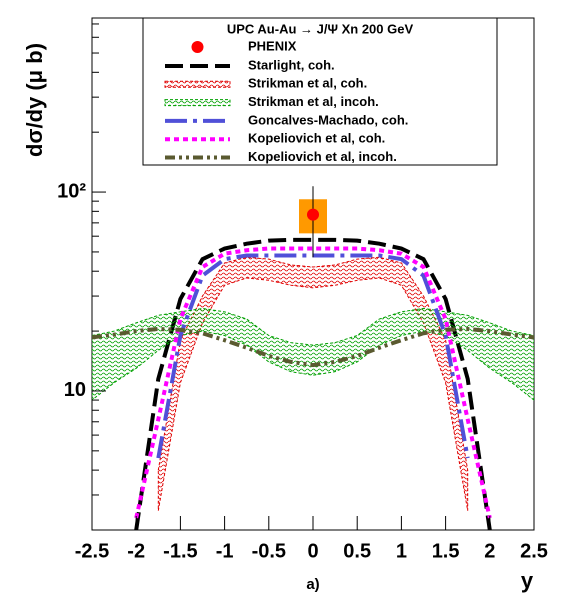 The height and width of the screenshot is (615, 567). What do you see at coordinates (75, 390) in the screenshot?
I see `y-tick-label: 10` at bounding box center [75, 390].